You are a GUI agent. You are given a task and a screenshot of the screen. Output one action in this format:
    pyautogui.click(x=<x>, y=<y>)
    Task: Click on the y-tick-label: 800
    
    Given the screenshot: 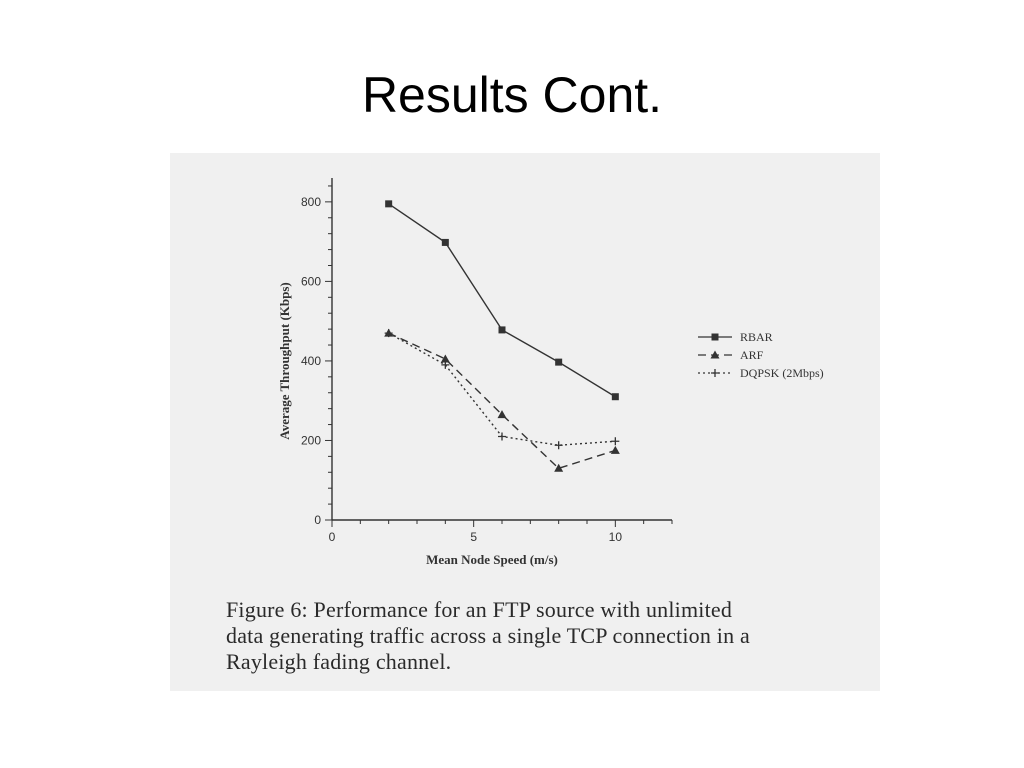 What is the action you would take?
    pyautogui.click(x=311, y=202)
    